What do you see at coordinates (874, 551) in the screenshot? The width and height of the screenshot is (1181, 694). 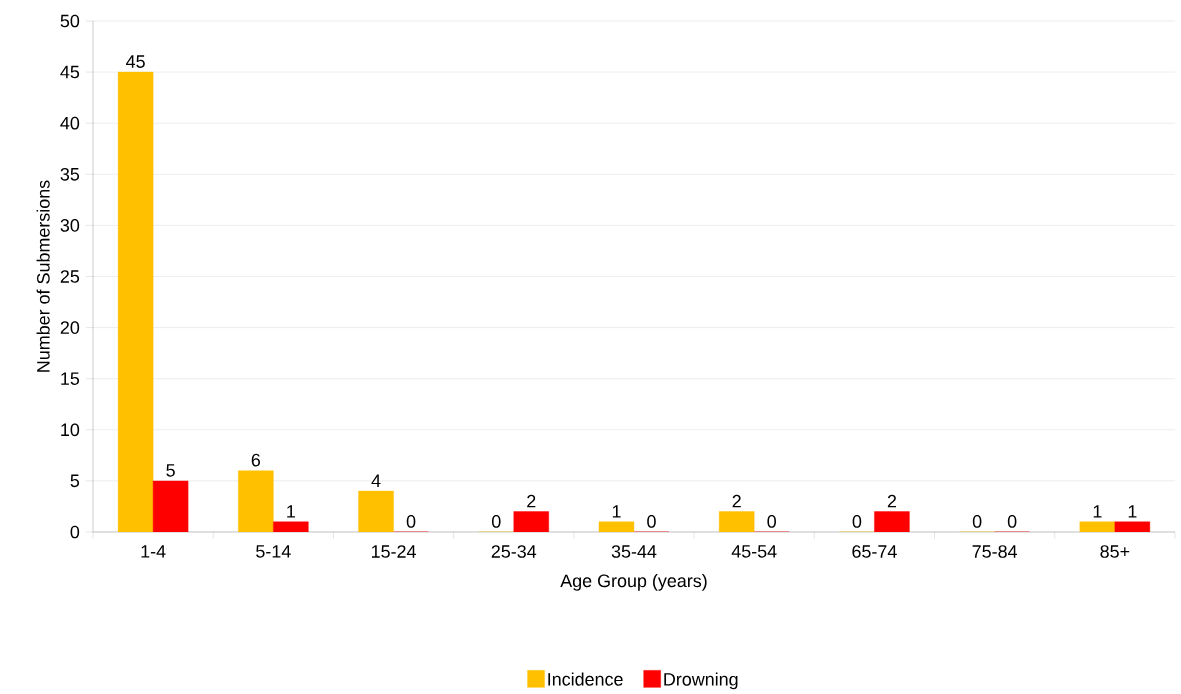 I see `x-tick-label: 65-74` at bounding box center [874, 551].